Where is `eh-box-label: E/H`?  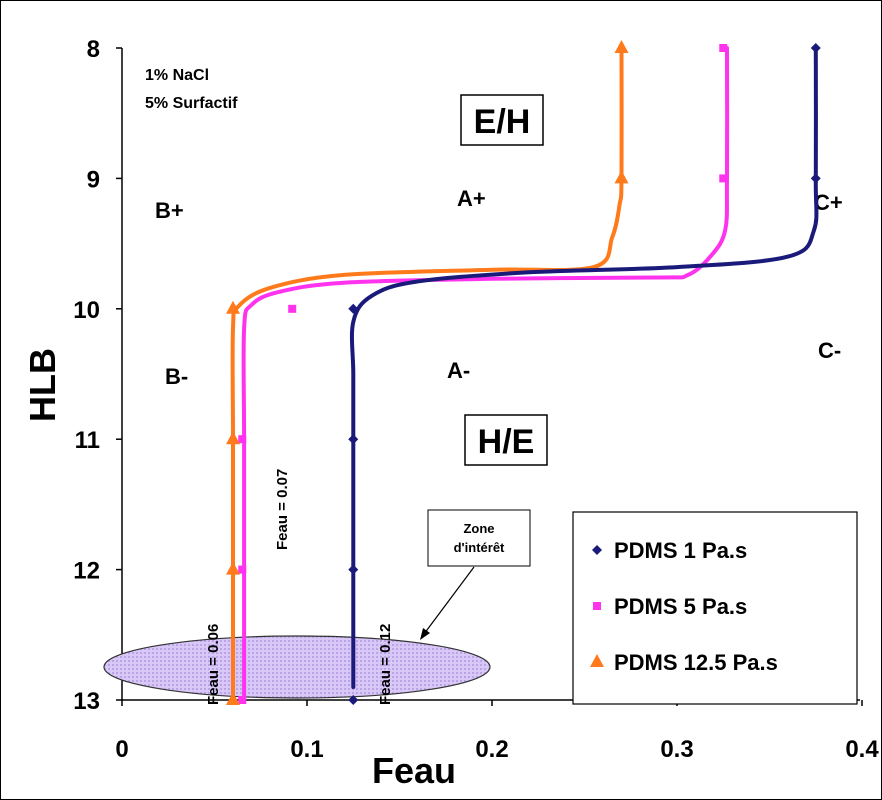
eh-box-label: E/H is located at coordinates (502, 122).